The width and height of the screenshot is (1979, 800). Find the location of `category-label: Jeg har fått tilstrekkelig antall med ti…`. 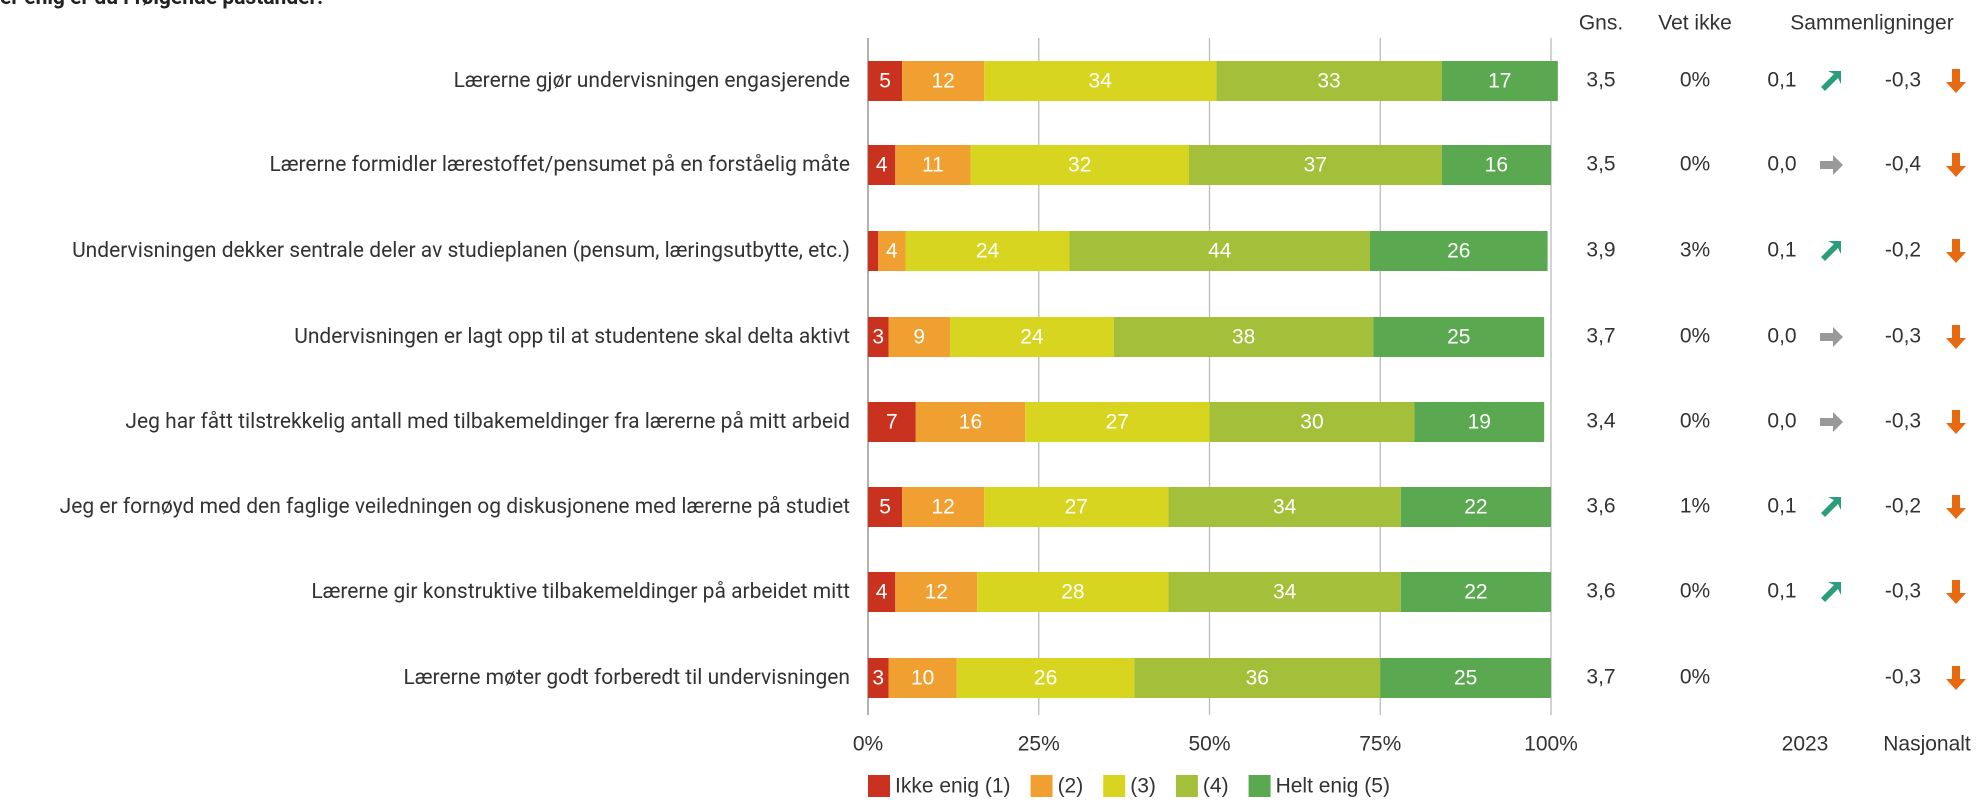

category-label: Jeg har fått tilstrekkelig antall med ti… is located at coordinates (487, 422).